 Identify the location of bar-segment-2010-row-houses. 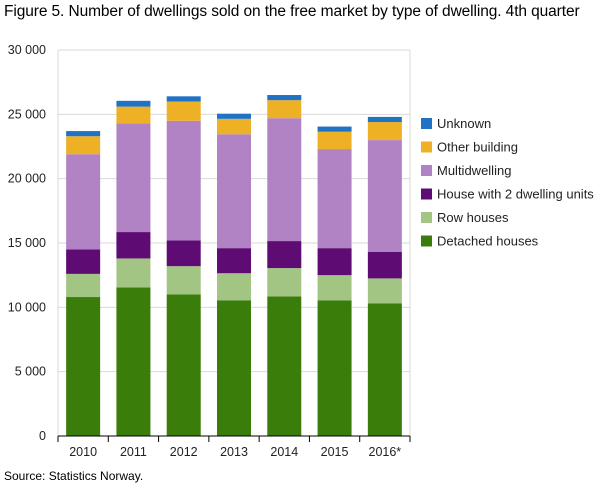
(83, 285).